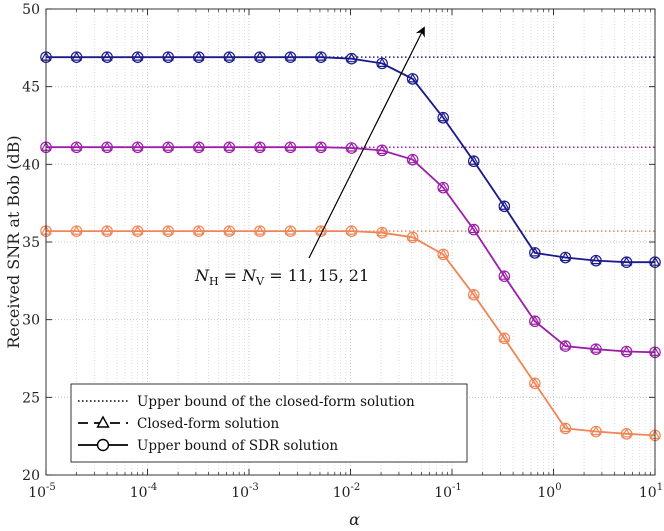 The width and height of the screenshot is (664, 531). Describe the element at coordinates (260, 281) in the screenshot. I see `annotation-sub-v: V` at that location.